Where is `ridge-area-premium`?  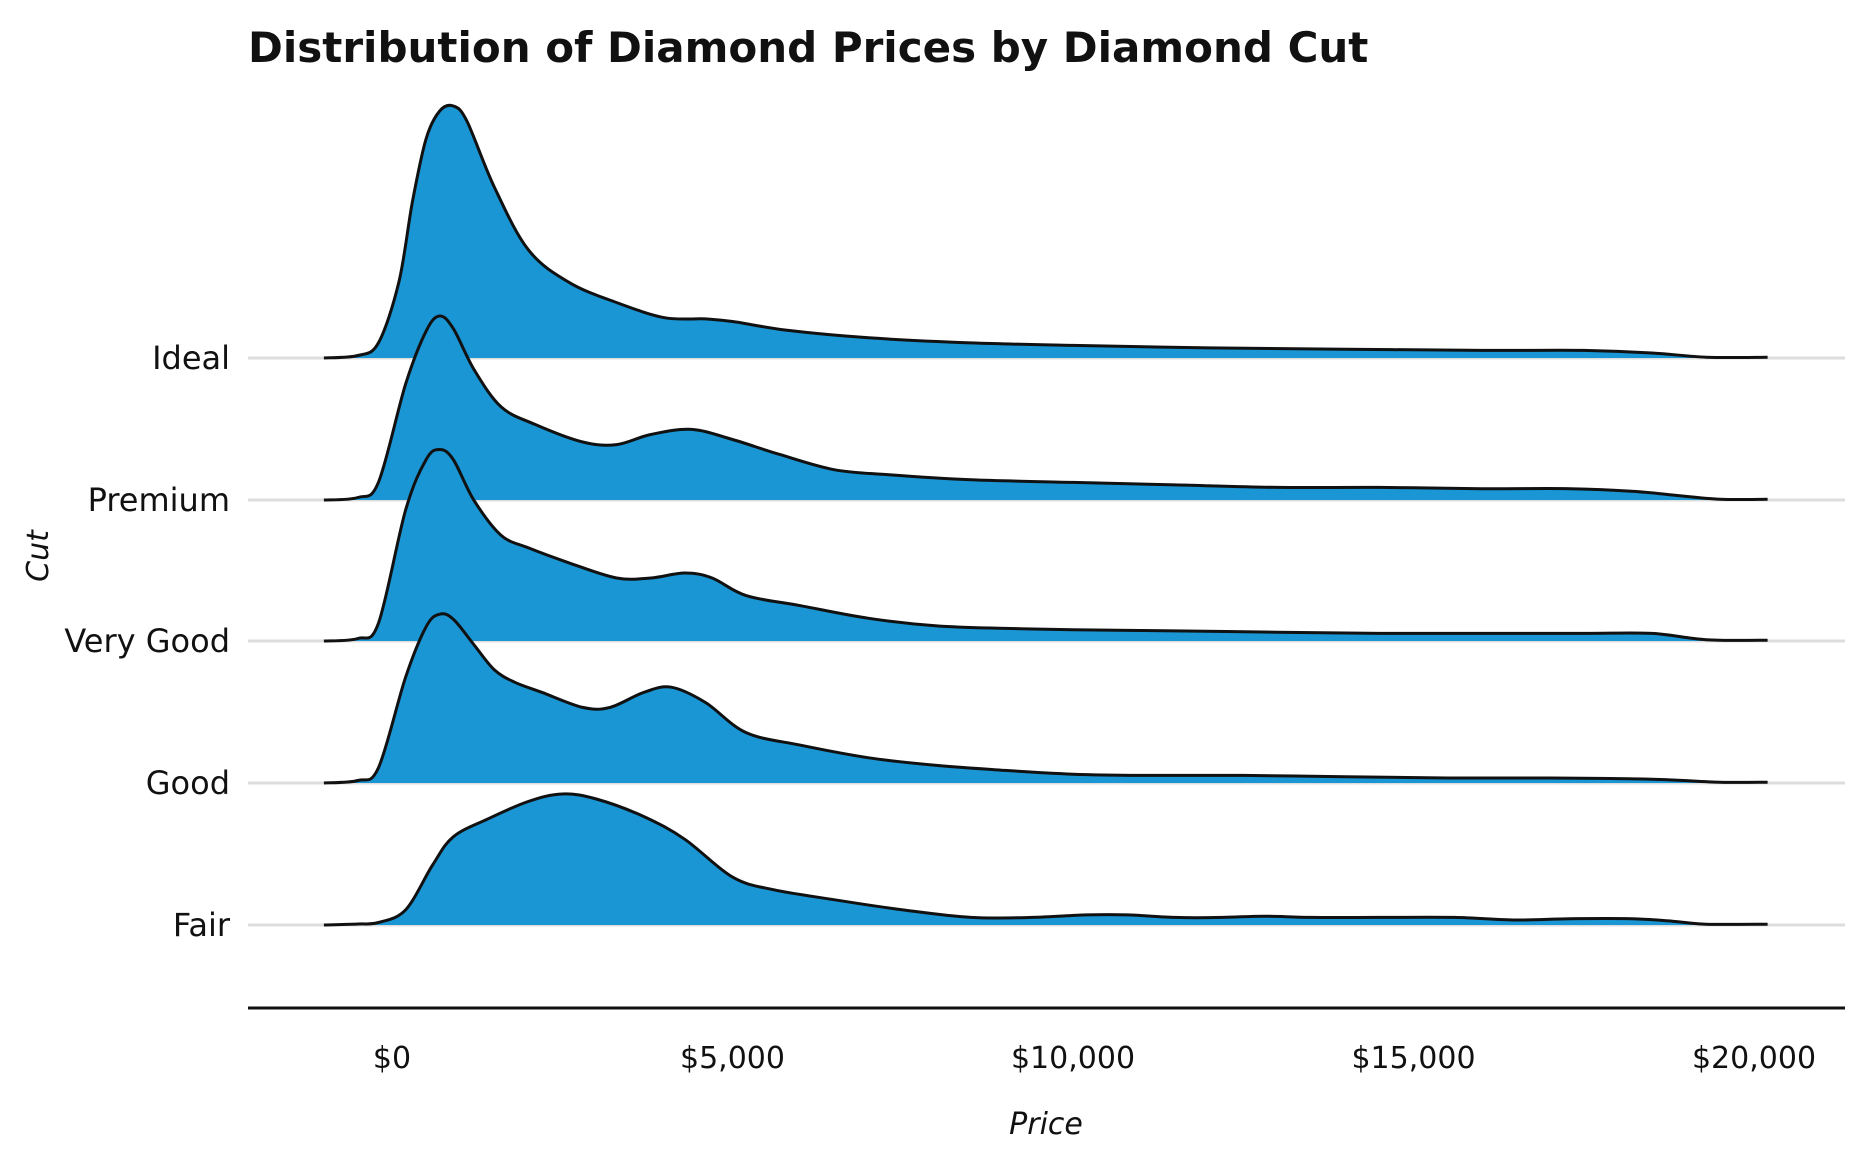
ridge-area-premium is located at coordinates (1045, 407).